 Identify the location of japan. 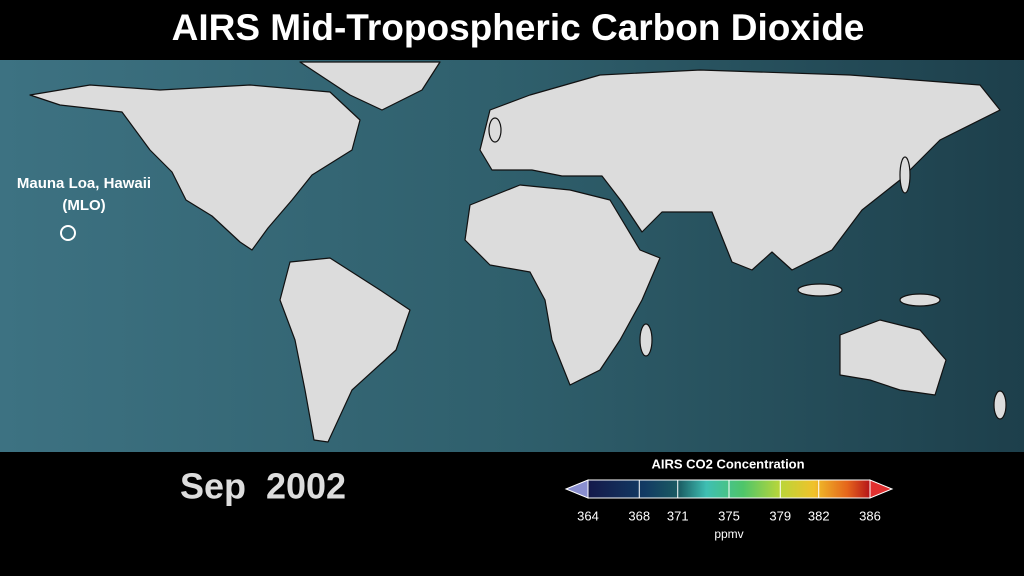
(905, 175).